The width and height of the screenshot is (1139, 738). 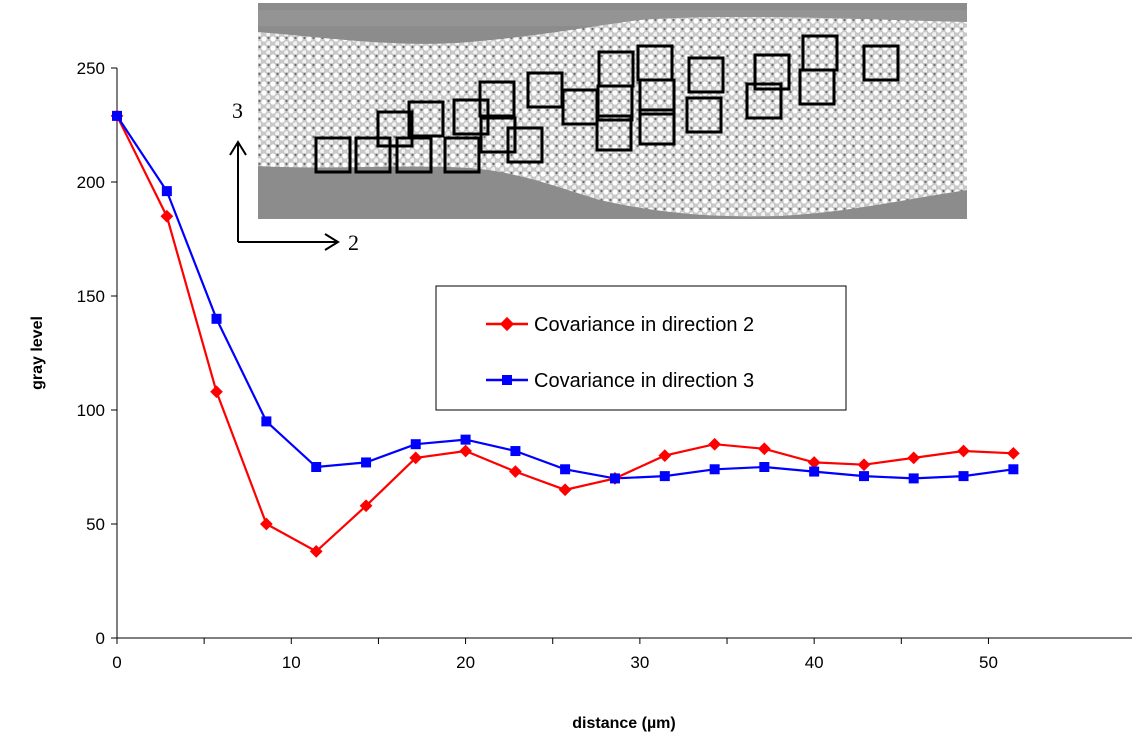 What do you see at coordinates (237, 110) in the screenshot?
I see `direction-3-label: 3` at bounding box center [237, 110].